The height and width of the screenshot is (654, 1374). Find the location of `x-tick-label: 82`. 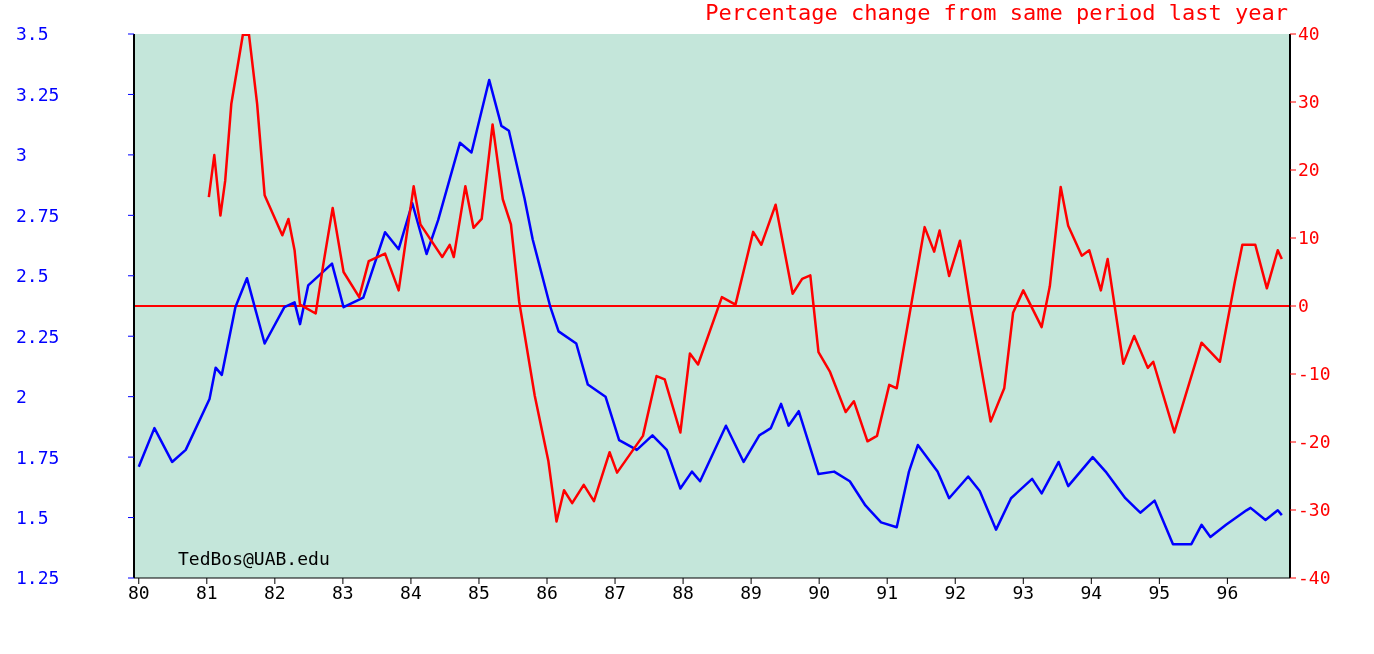

x-tick-label: 82 is located at coordinates (275, 592).